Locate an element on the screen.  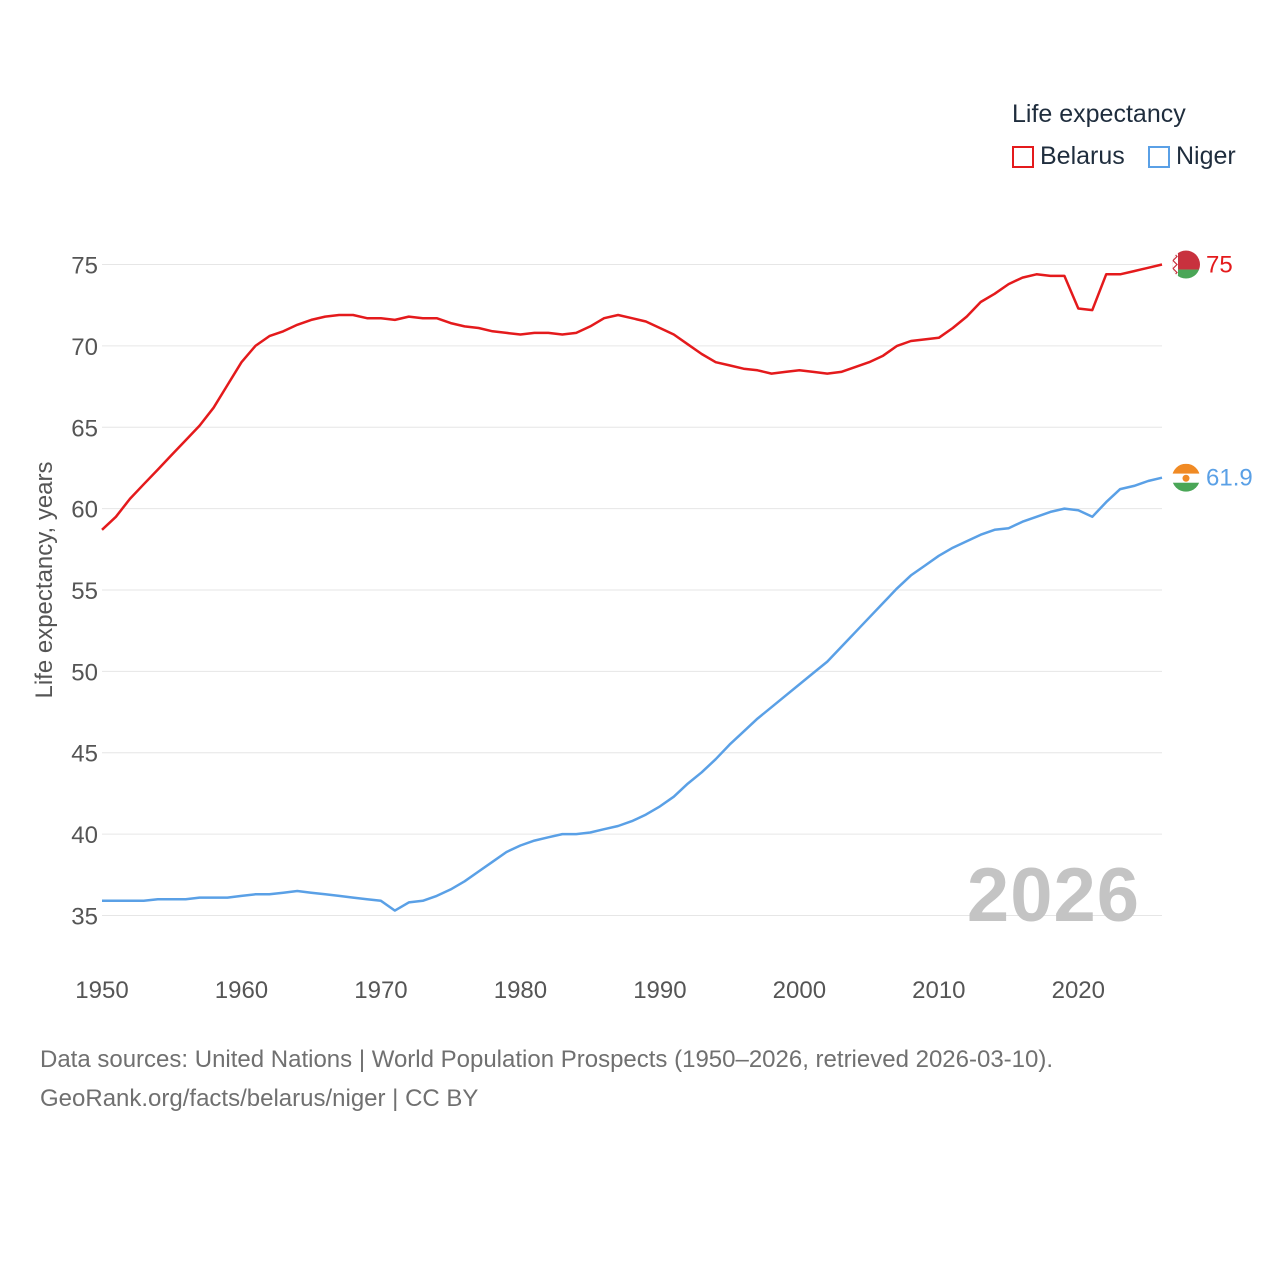
niger-end-value: 61.9 is located at coordinates (1229, 478).